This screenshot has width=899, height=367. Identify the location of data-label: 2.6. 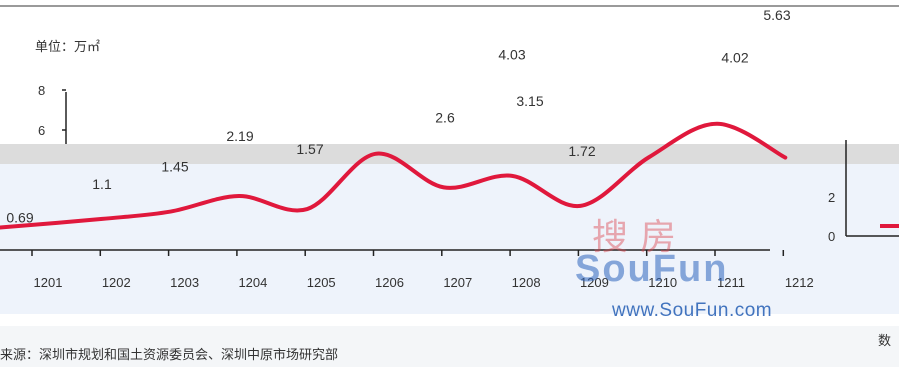
(445, 117).